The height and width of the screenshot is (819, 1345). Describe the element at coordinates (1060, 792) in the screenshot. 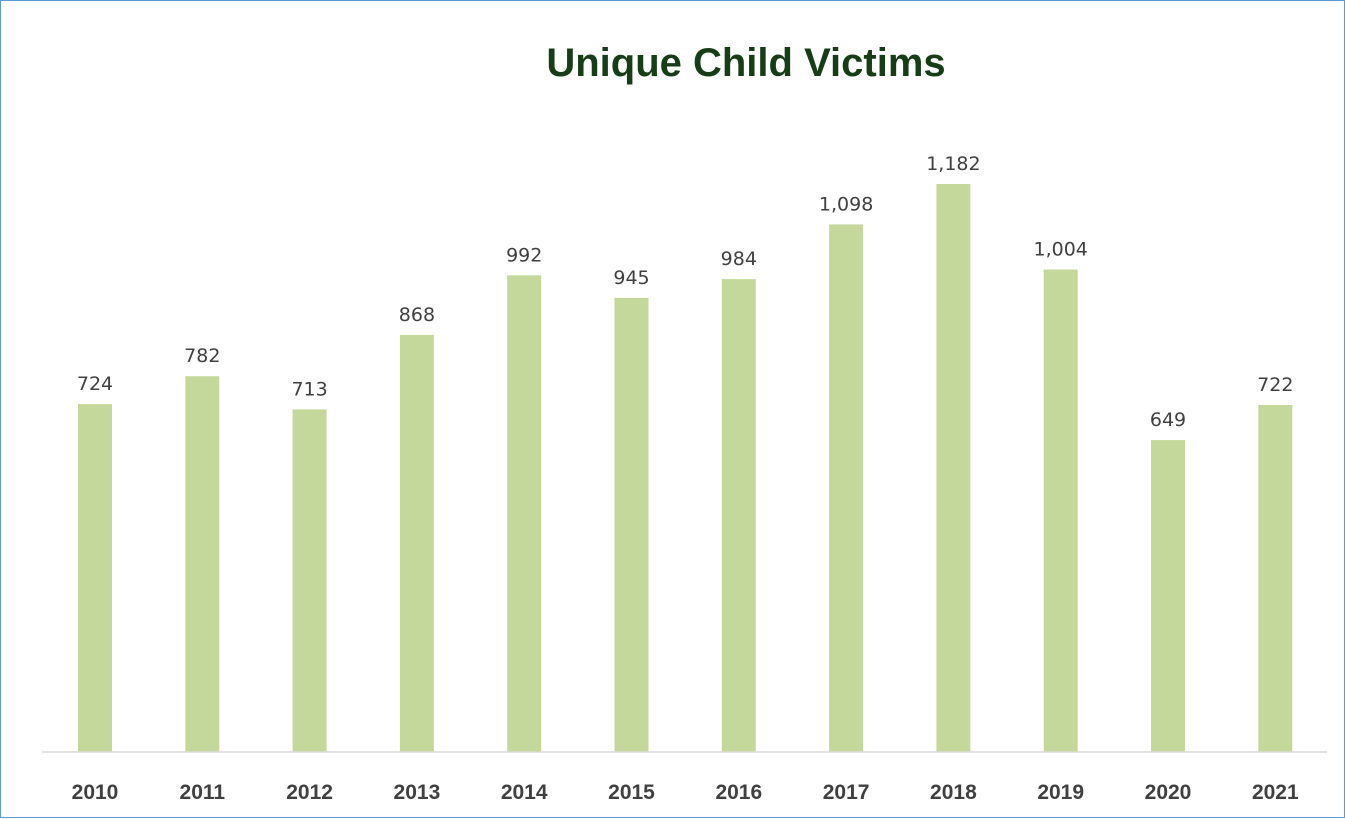

I see `x-tick-label-2019: 2019` at that location.